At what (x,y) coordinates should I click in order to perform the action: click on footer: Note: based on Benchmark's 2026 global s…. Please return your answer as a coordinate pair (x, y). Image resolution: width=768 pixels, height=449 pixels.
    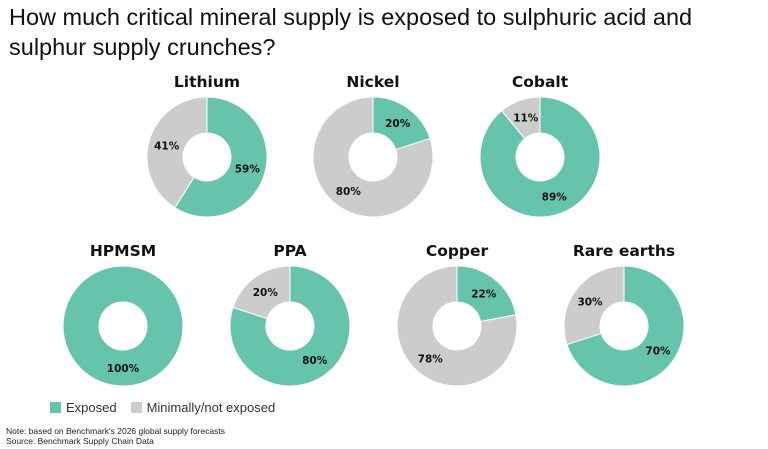
    Looking at the image, I should click on (115, 436).